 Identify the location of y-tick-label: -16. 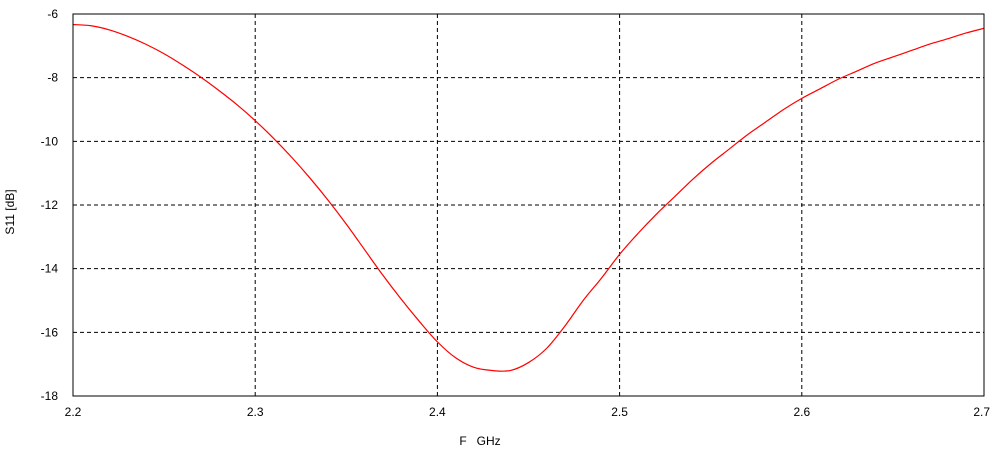
(50, 332).